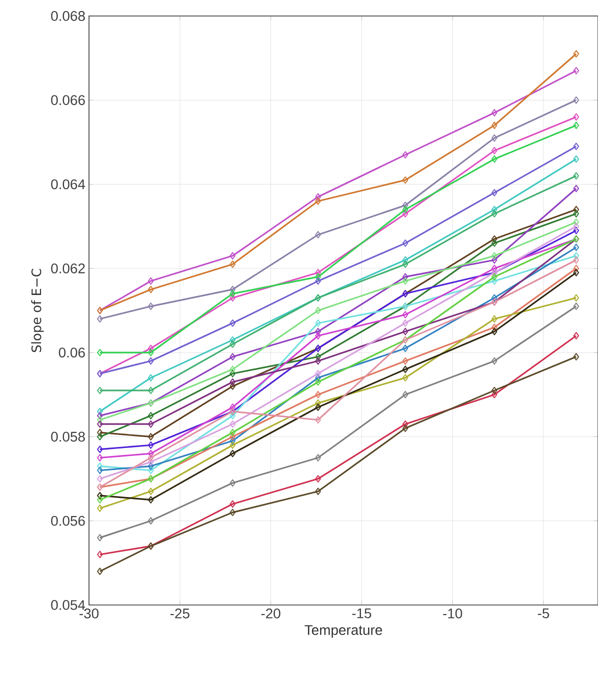 The width and height of the screenshot is (598, 675). What do you see at coordinates (67, 521) in the screenshot?
I see `y-tick-label: 0.056` at bounding box center [67, 521].